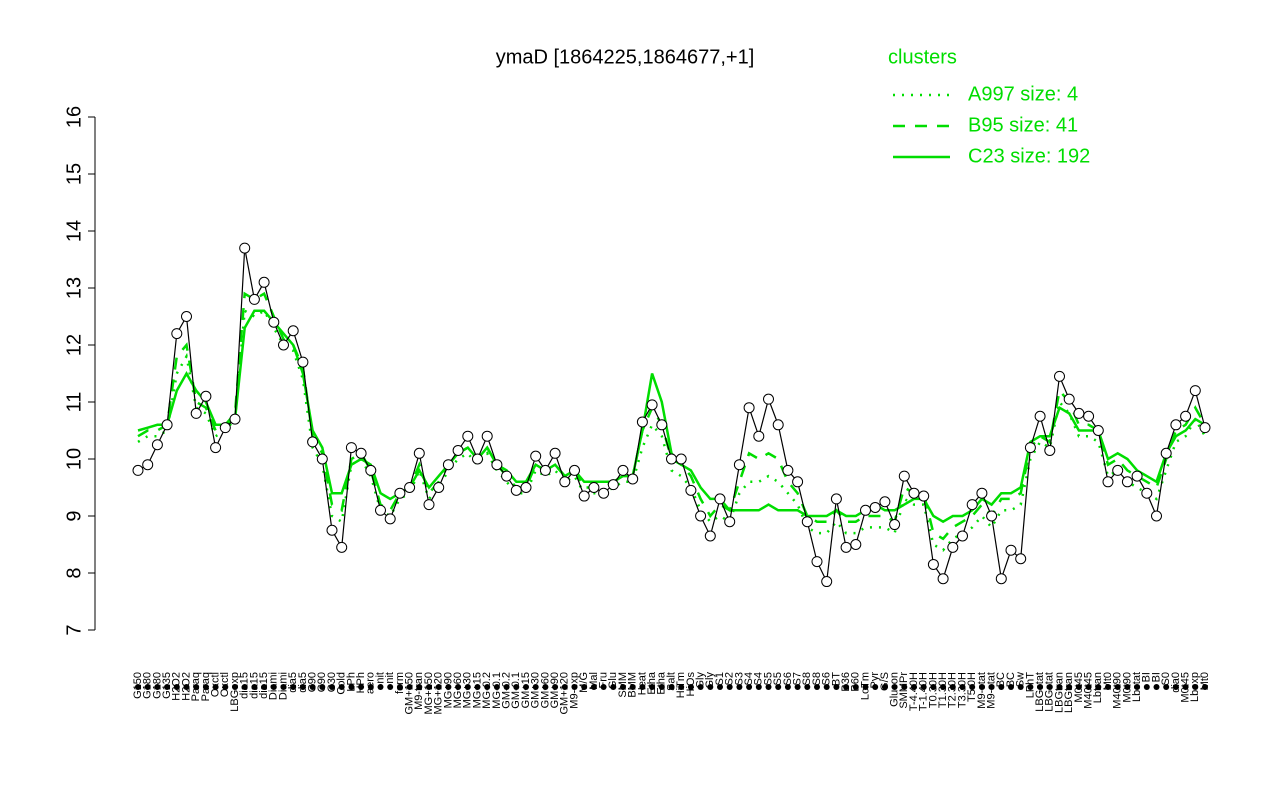 This screenshot has width=1280, height=800. I want to click on x-tick-label: MG+120, so click(439, 693).